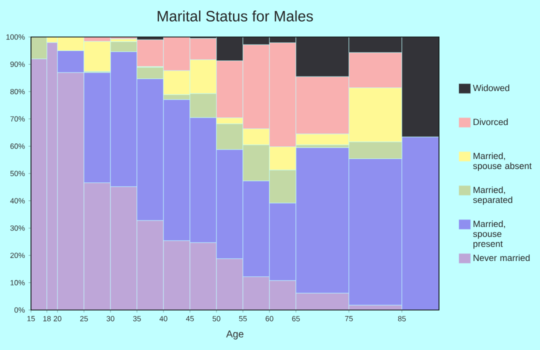  I want to click on legend-label: Married, spouse absent, so click(502, 161).